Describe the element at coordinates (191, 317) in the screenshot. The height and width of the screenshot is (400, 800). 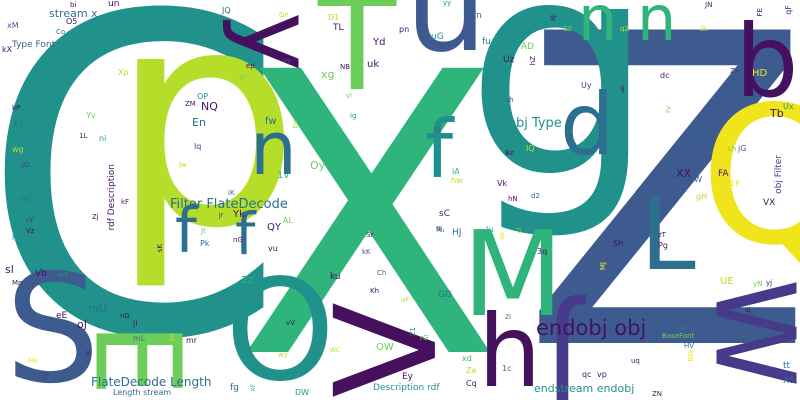
I see `word-mr: ZU` at that location.